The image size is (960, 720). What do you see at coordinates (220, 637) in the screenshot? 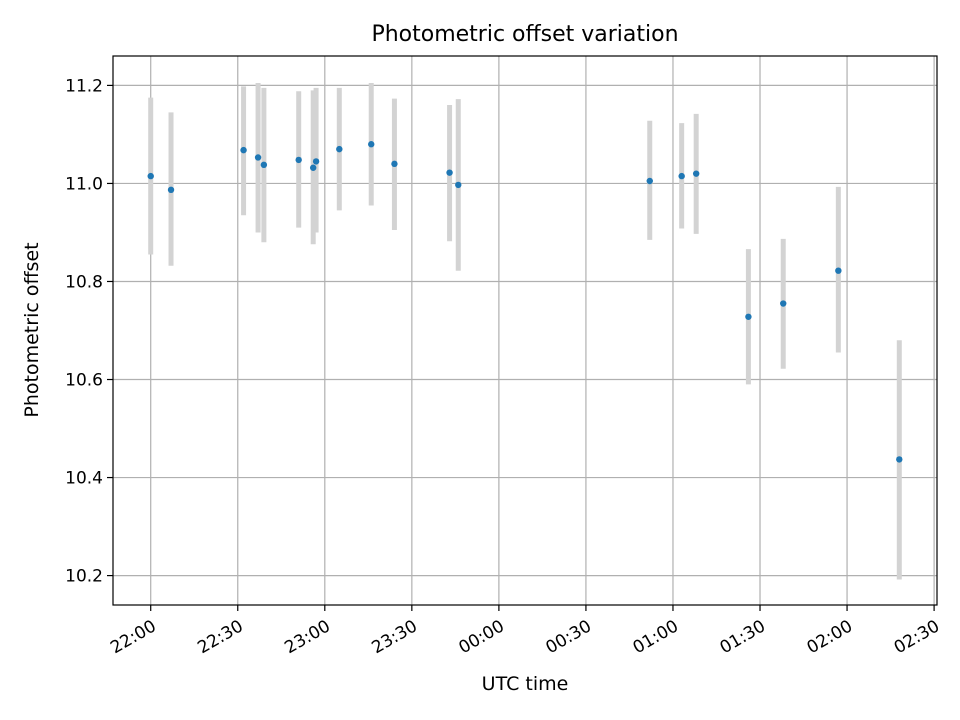
I see `x-tick-label: 22:30` at bounding box center [220, 637].